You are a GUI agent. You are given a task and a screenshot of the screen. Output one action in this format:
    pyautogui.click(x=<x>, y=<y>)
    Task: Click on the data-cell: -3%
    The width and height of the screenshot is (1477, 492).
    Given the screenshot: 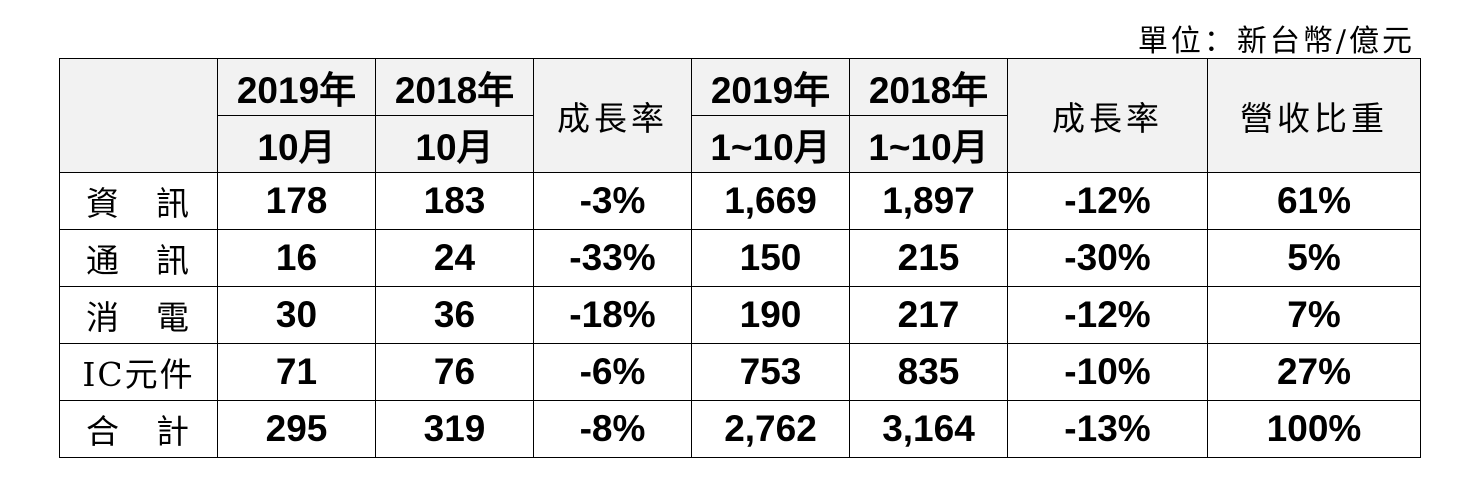 What is the action you would take?
    pyautogui.click(x=612, y=201)
    